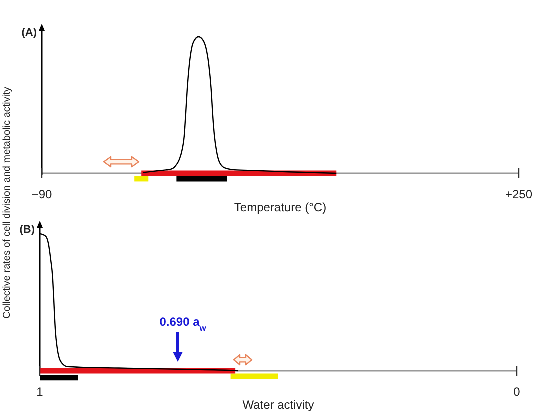  What do you see at coordinates (28, 230) in the screenshot?
I see `chart-title: (B)` at bounding box center [28, 230].